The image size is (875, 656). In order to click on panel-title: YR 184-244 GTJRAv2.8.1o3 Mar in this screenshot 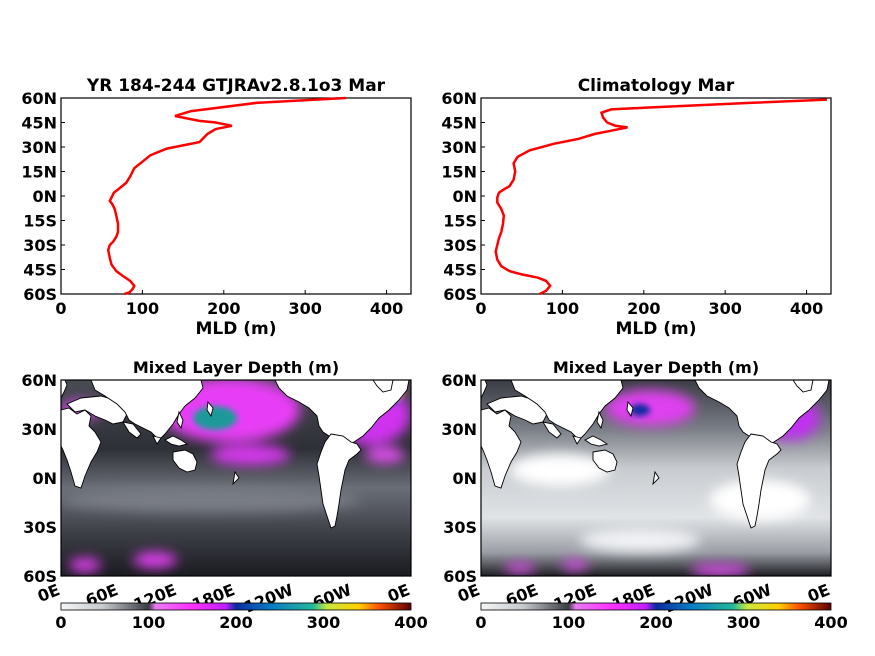, I will do `click(236, 86)`.